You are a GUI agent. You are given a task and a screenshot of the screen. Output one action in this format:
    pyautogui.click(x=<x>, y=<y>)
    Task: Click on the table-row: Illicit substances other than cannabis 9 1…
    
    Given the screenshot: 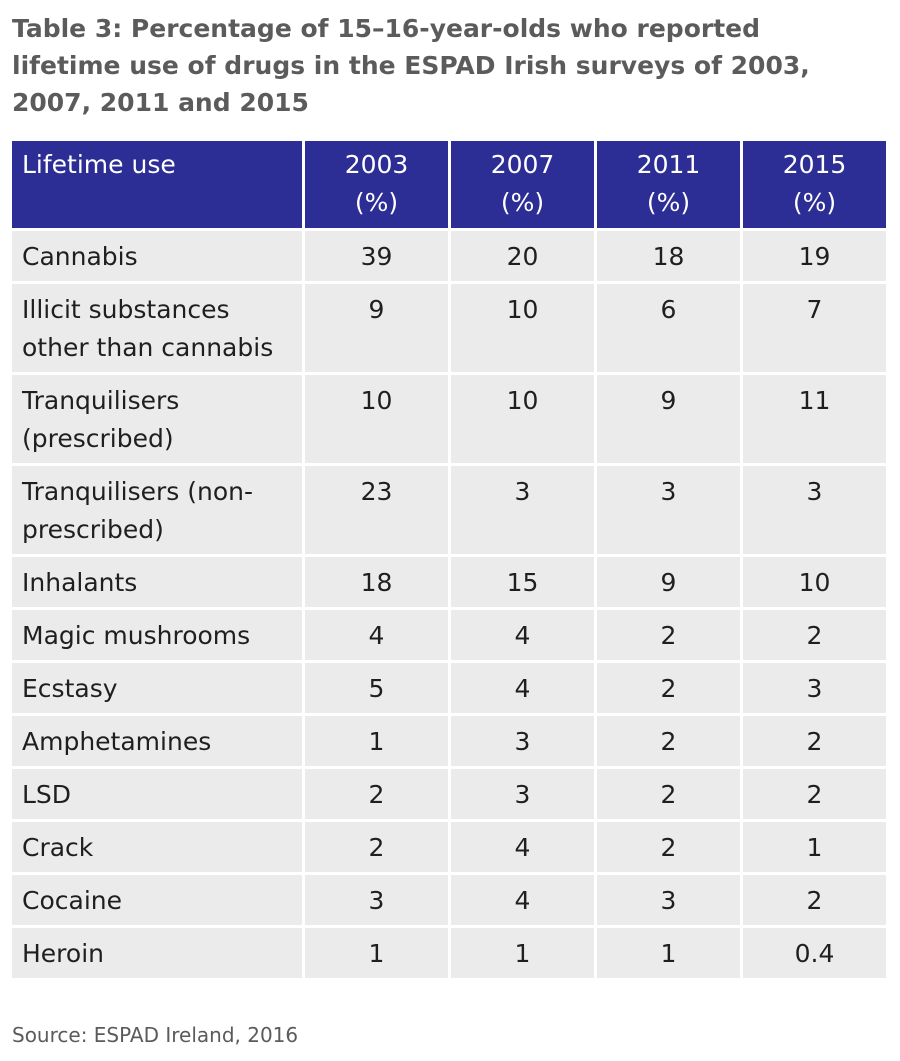 What is the action you would take?
    pyautogui.click(x=449, y=328)
    